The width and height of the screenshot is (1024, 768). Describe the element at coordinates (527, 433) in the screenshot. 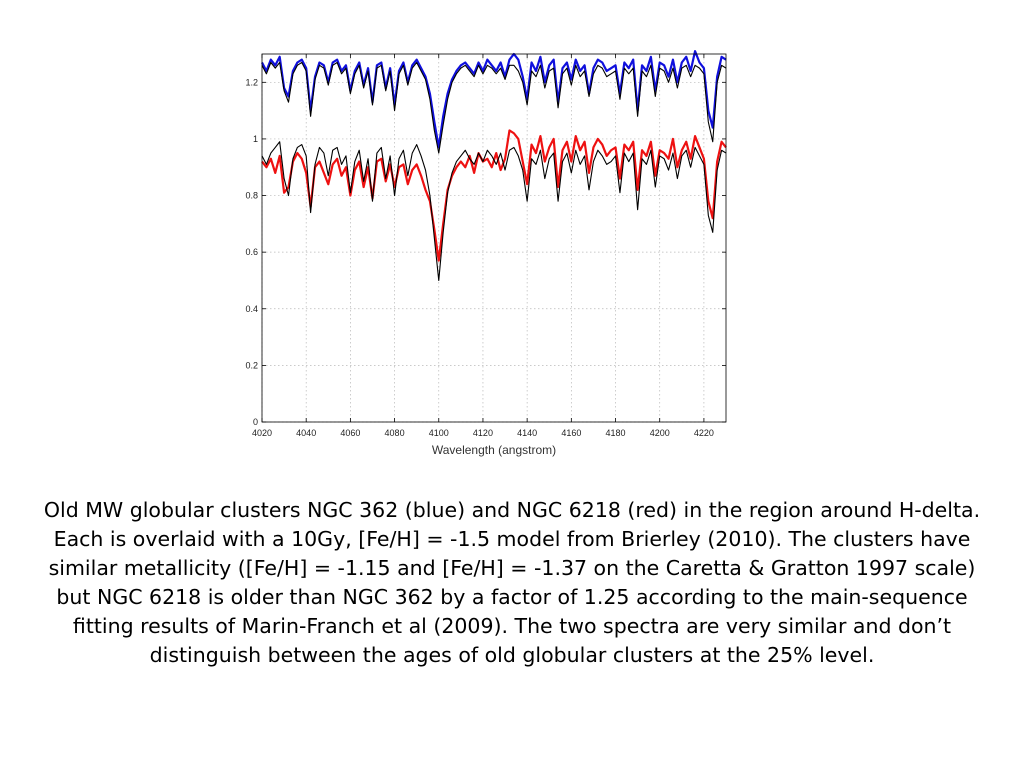

I see `x-tick-label: 4140` at that location.